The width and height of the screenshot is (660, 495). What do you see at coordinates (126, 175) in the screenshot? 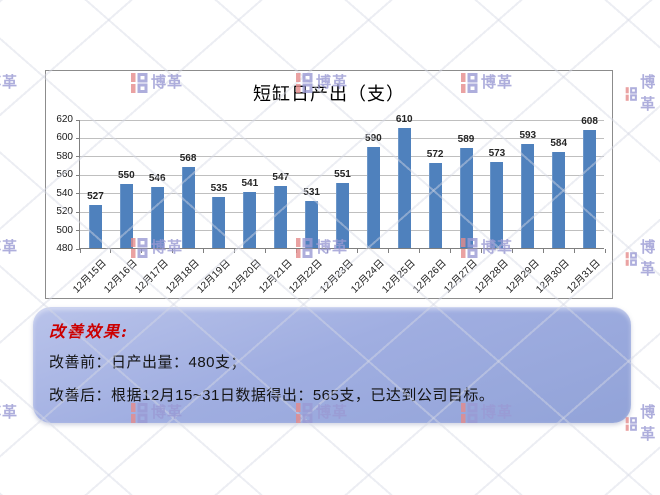
I see `bar-value-label: 550` at bounding box center [126, 175].